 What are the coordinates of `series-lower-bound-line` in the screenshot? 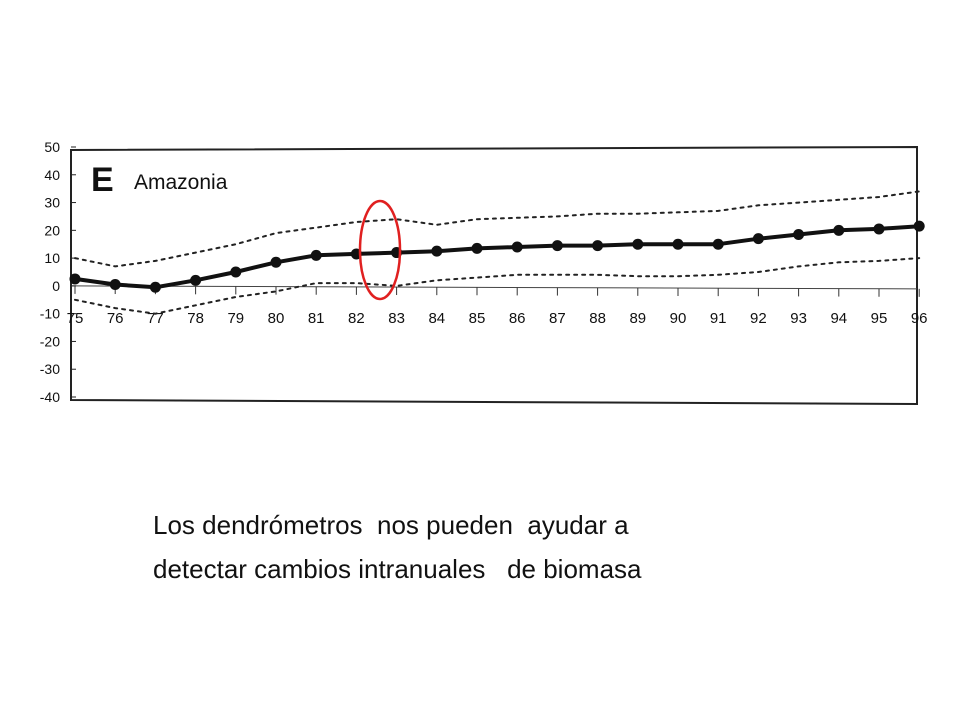 It's located at (497, 286).